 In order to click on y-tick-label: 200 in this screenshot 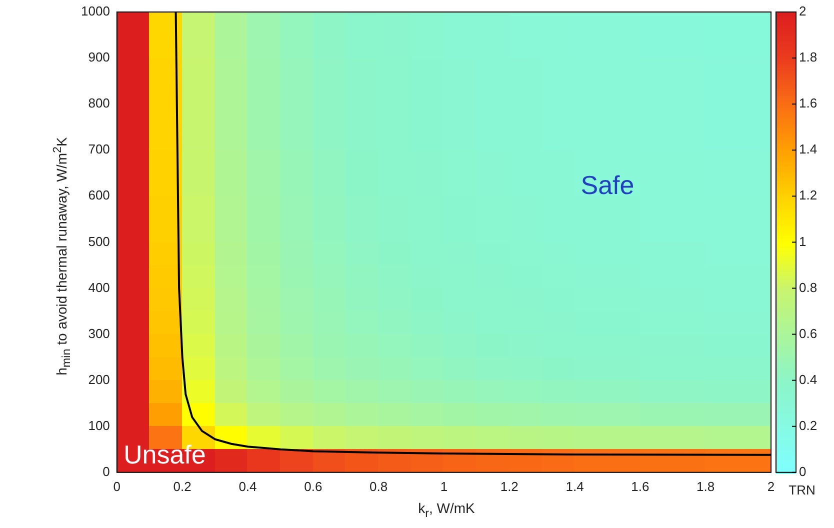, I will do `click(99, 379)`.